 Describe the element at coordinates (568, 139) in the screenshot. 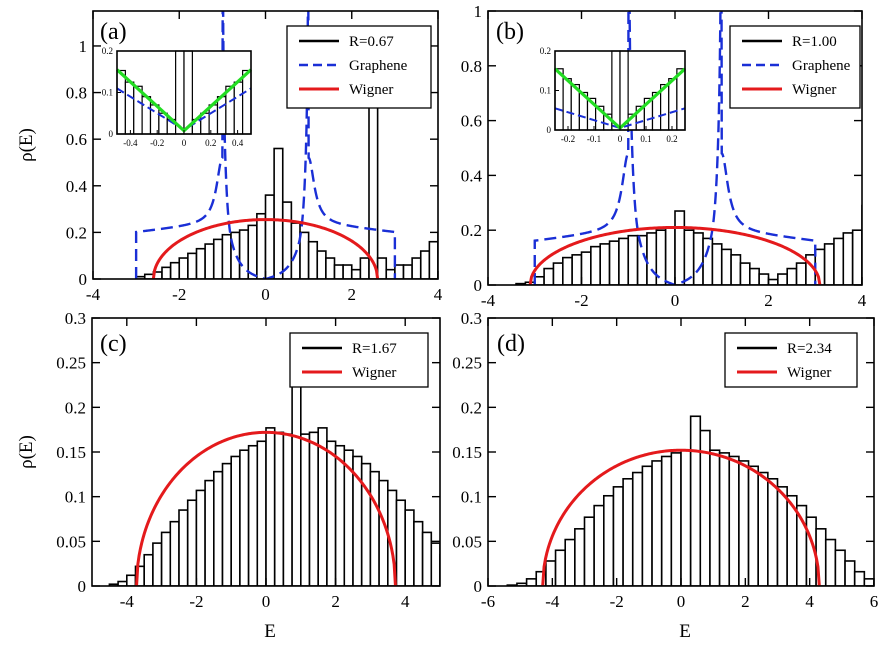

I see `inset-x-tick-label: -0.2` at that location.